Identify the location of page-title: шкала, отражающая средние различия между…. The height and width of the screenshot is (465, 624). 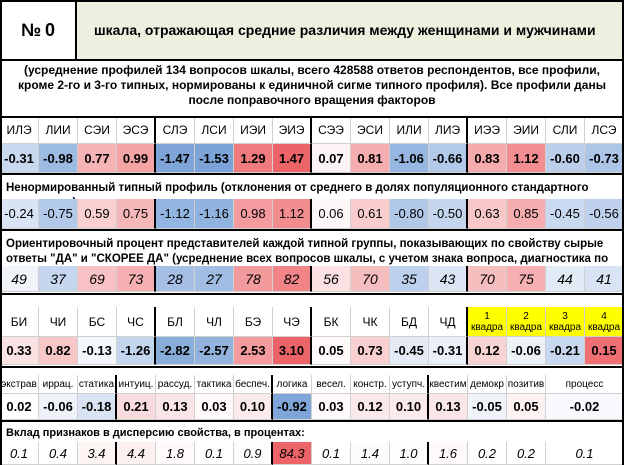
(345, 30).